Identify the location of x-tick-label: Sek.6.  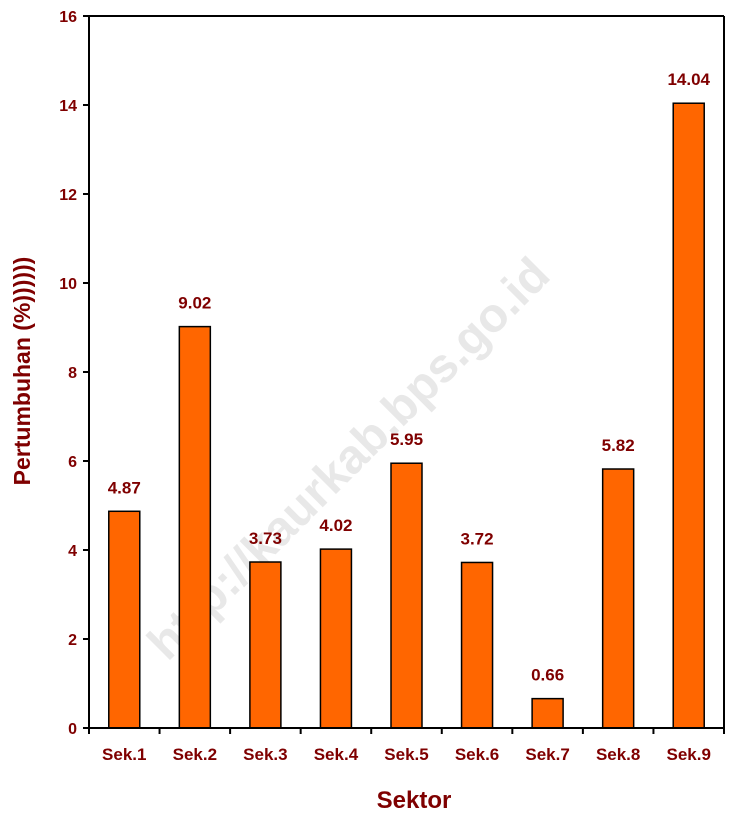
(477, 754).